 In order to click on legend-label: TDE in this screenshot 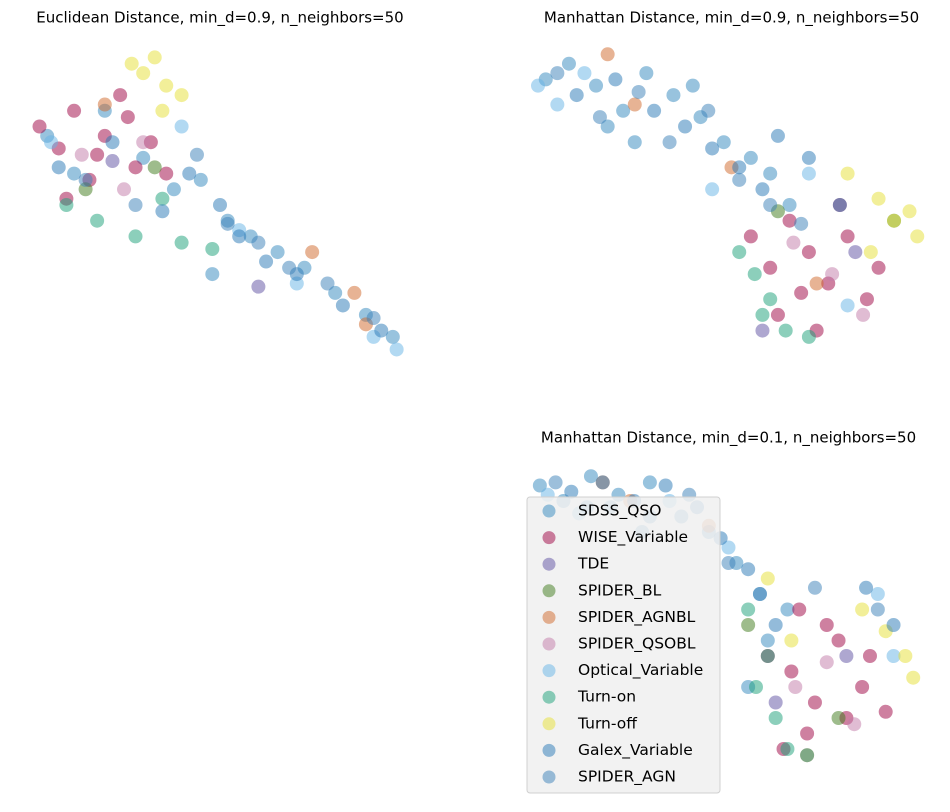, I will do `click(593, 564)`.